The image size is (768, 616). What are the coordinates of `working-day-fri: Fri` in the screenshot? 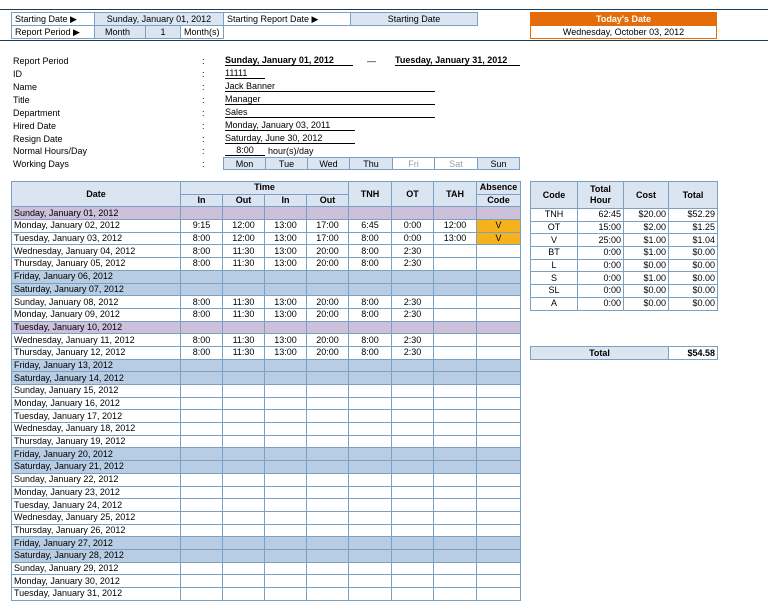 It's located at (413, 163).